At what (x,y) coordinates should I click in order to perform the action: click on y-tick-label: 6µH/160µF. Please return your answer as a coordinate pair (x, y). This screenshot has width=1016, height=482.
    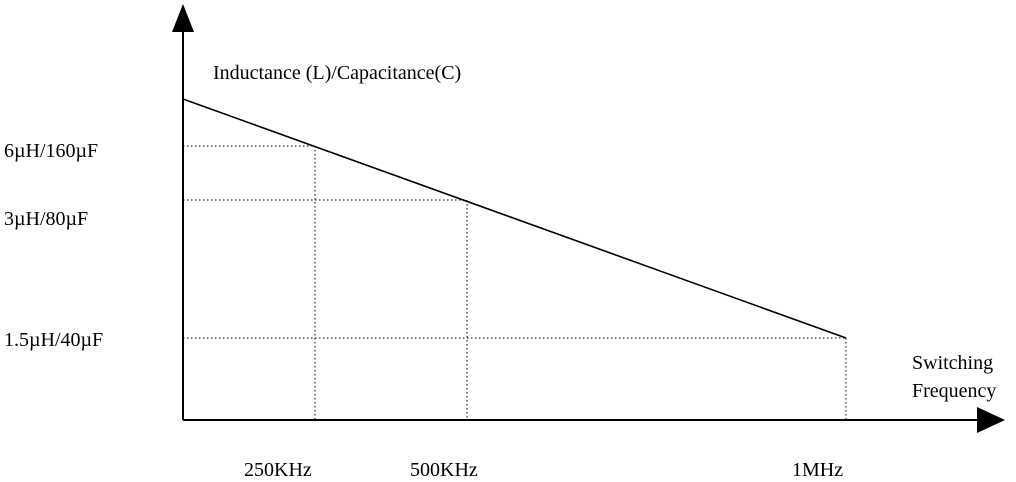
    Looking at the image, I should click on (51, 151).